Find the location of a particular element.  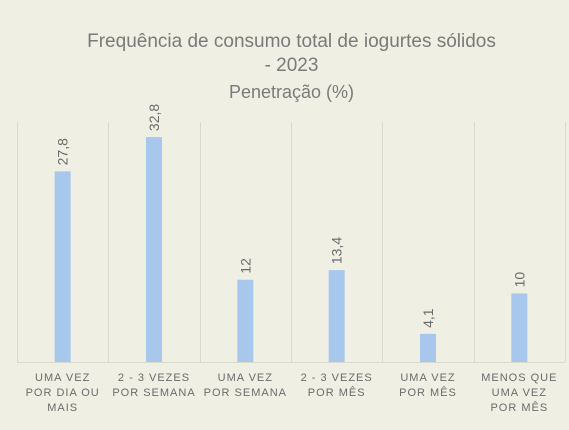

chart-title-year: - 2023 is located at coordinates (291, 65).